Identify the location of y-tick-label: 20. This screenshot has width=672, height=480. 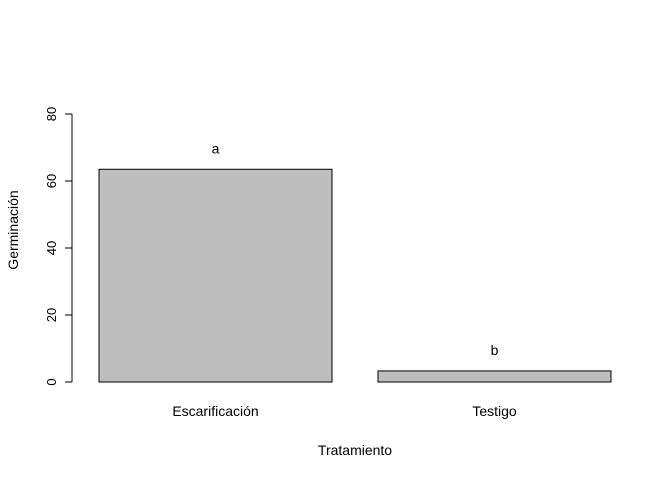
(51, 315).